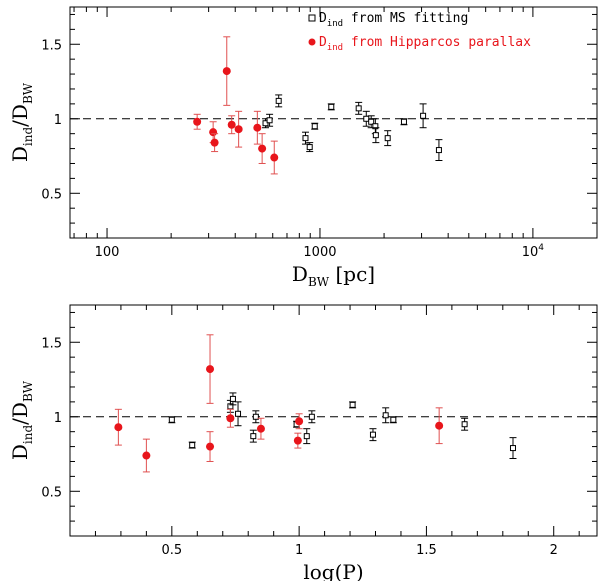  I want to click on x-tick-label: 100, so click(107, 252).